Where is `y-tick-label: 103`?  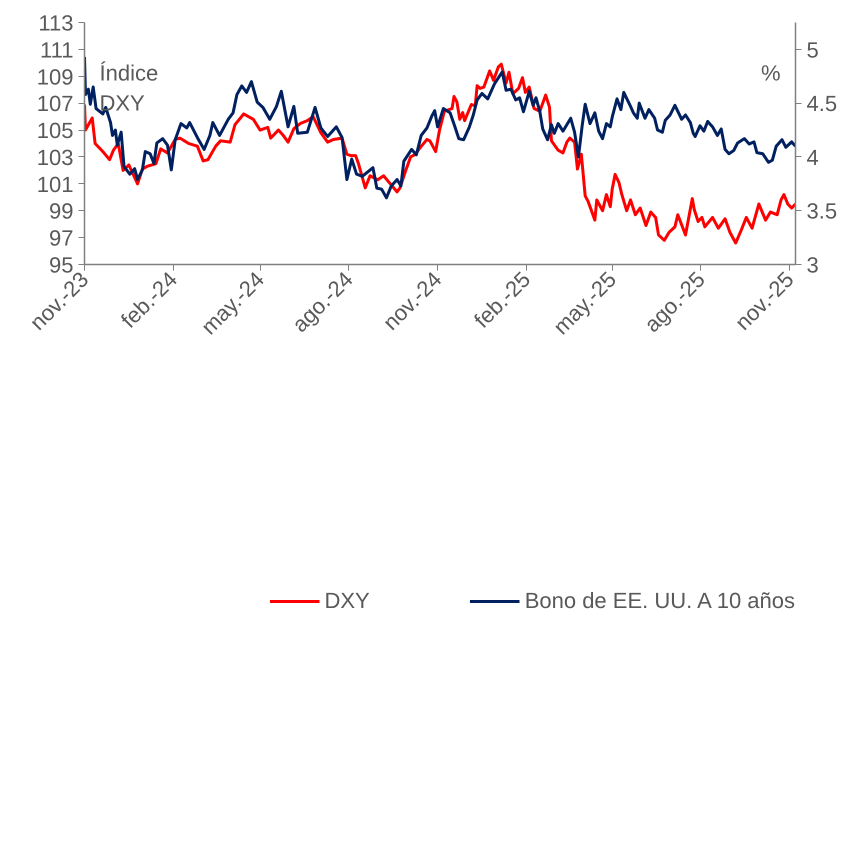 y-tick-label: 103 is located at coordinates (55, 157).